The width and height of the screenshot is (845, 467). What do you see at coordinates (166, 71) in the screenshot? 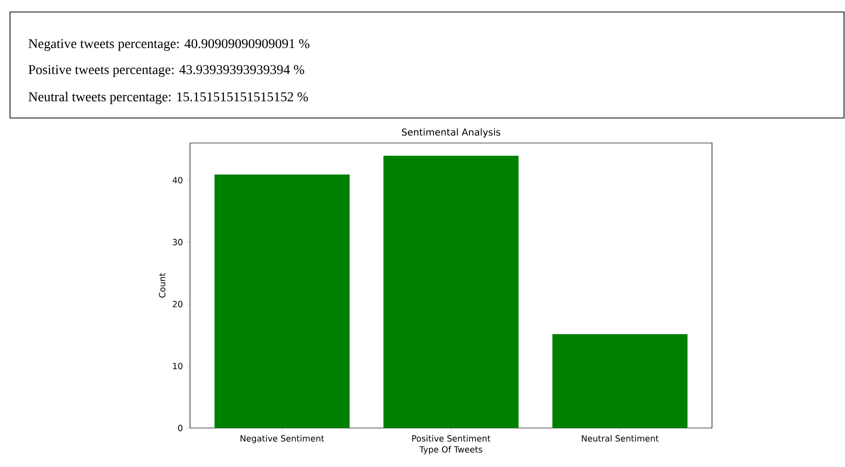
I see `text: Positive tweets percentage: 43.93939393939394 %` at bounding box center [166, 71].